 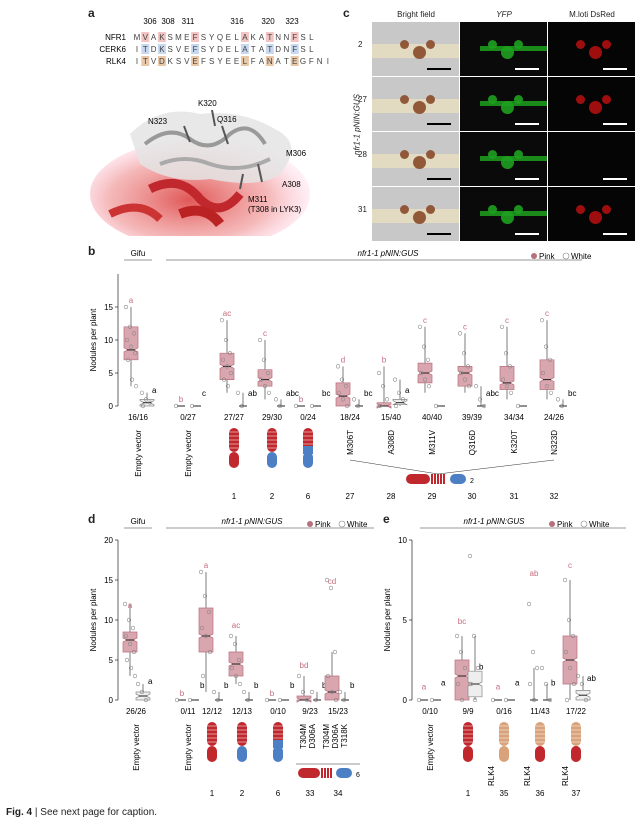 What do you see at coordinates (343, 359) in the screenshot?
I see `sig-letter-pink: d` at bounding box center [343, 359].